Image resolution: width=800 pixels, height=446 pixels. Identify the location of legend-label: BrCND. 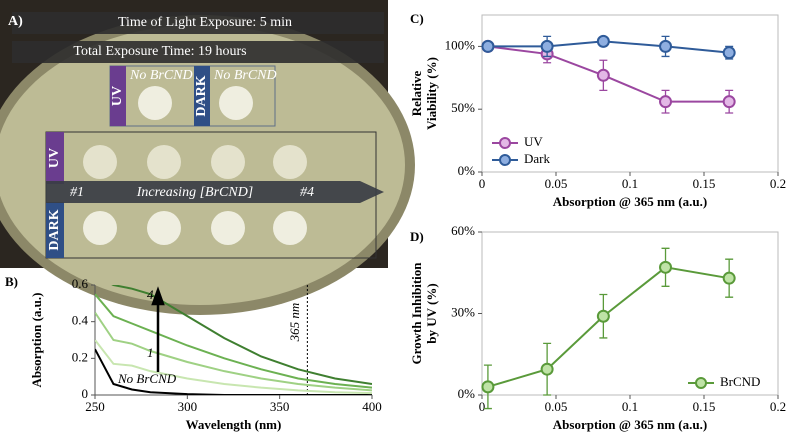
(740, 381).